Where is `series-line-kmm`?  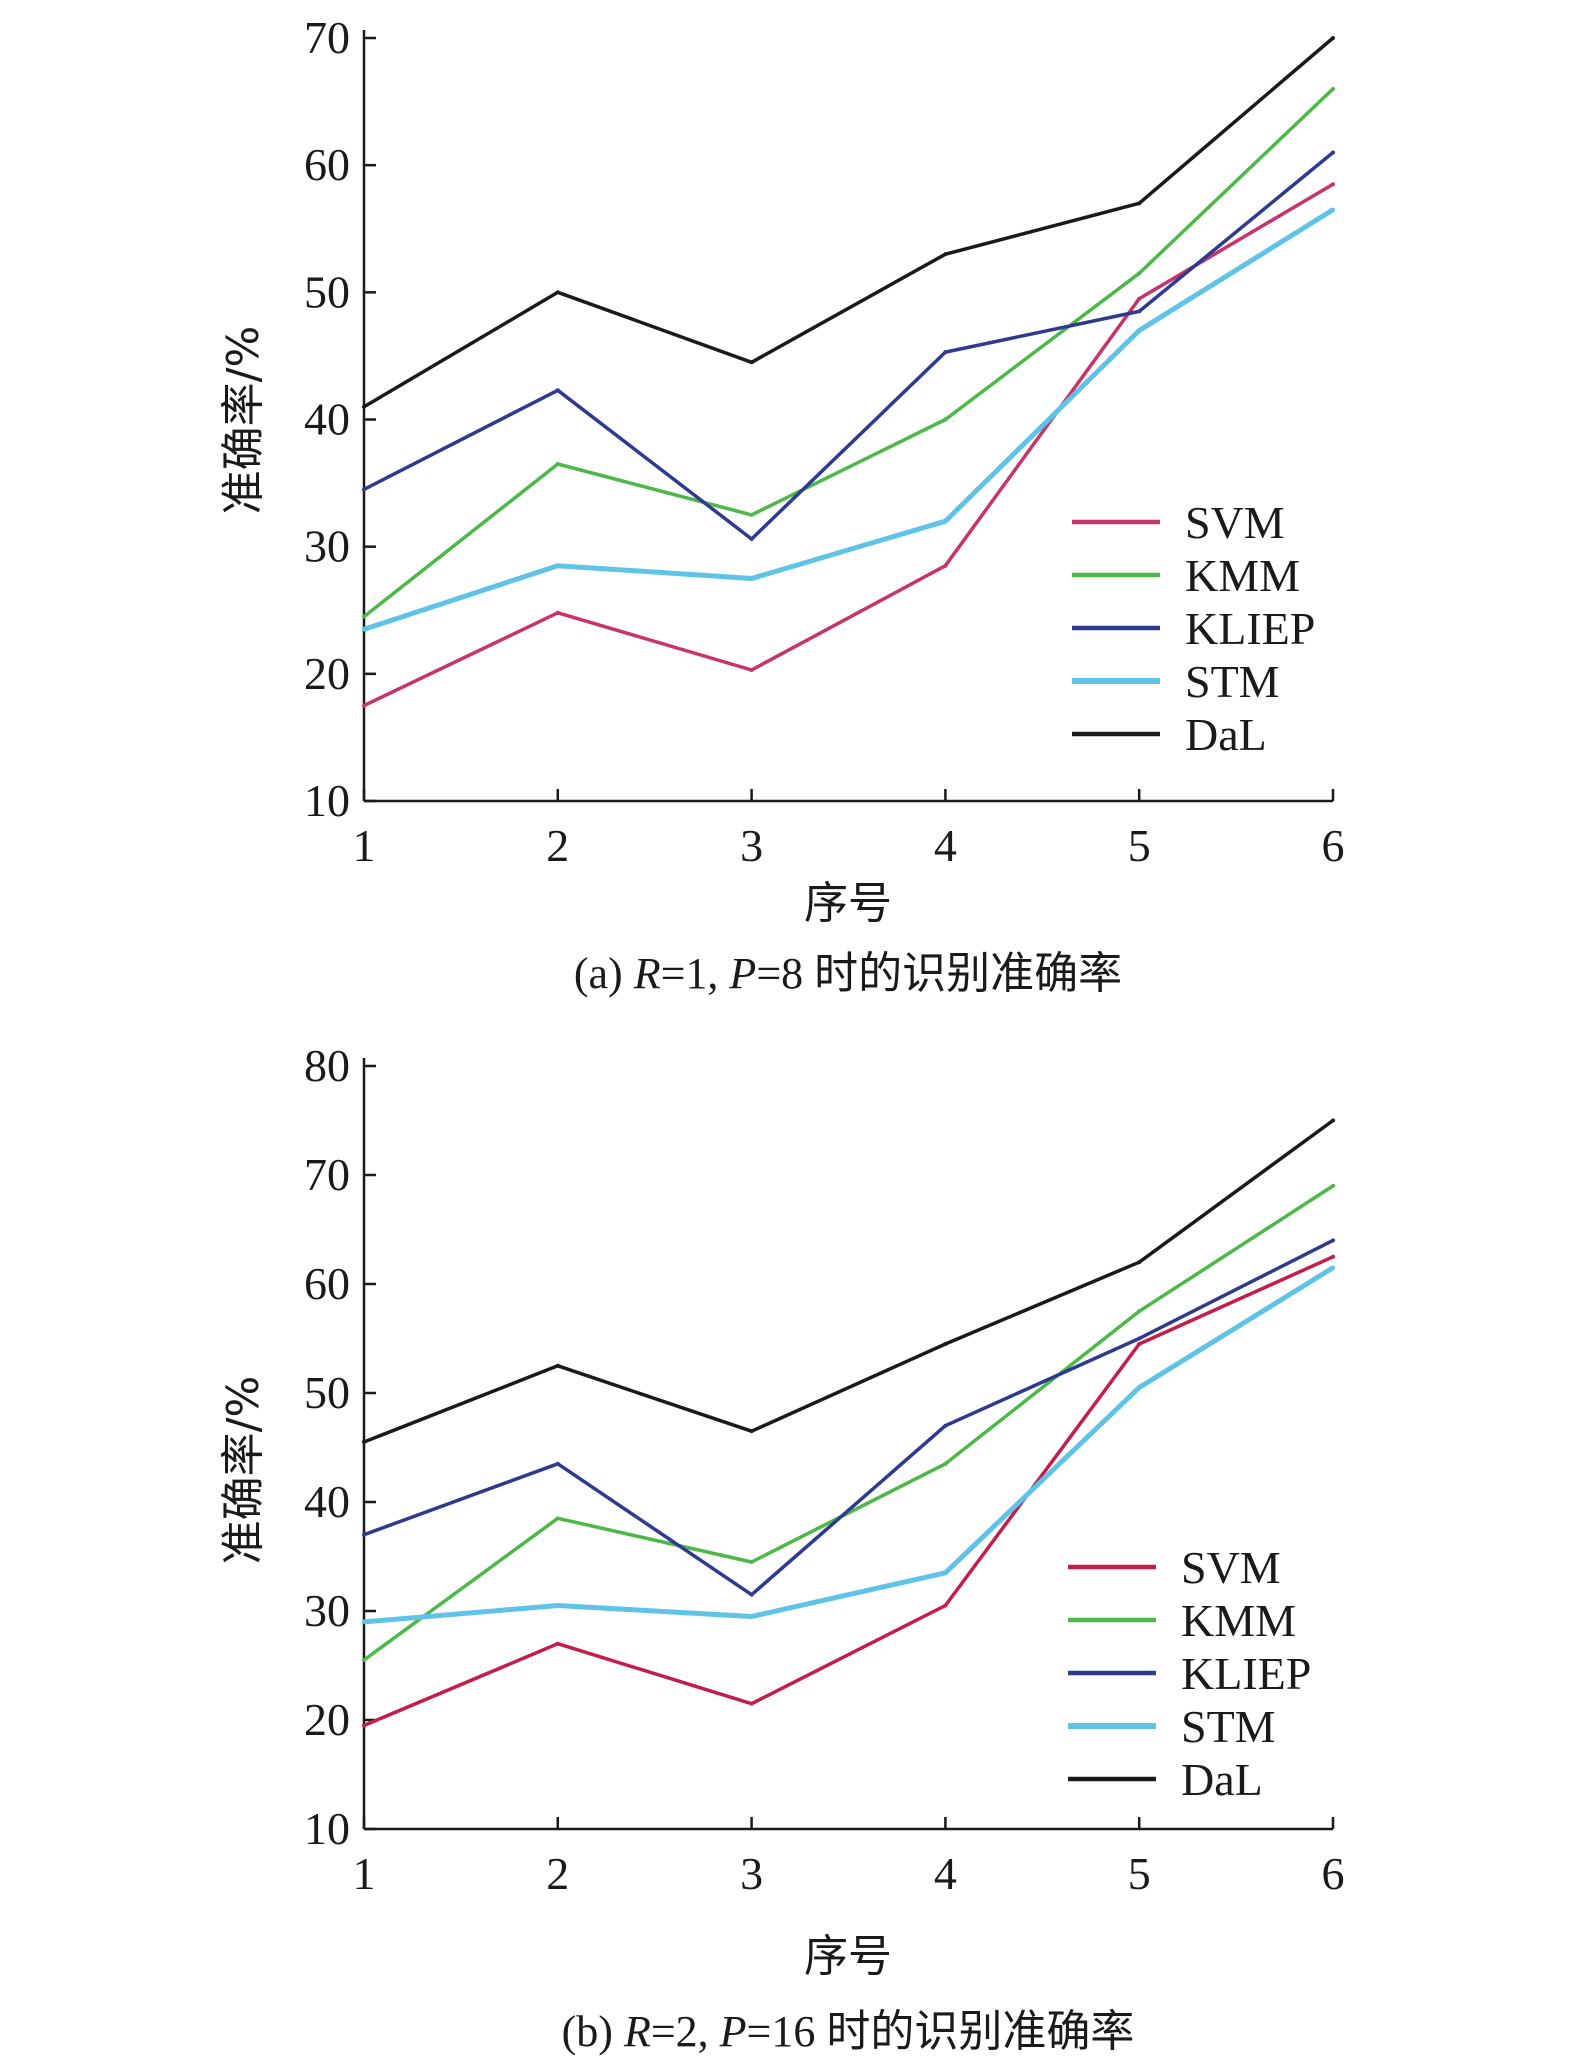
series-line-kmm is located at coordinates (848, 1423).